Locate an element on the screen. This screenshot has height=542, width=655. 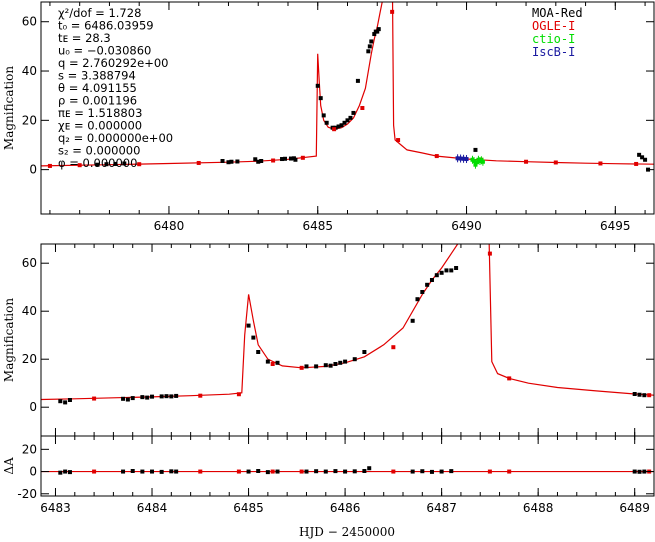
x-tick-label: 6490 is located at coordinates (466, 226).